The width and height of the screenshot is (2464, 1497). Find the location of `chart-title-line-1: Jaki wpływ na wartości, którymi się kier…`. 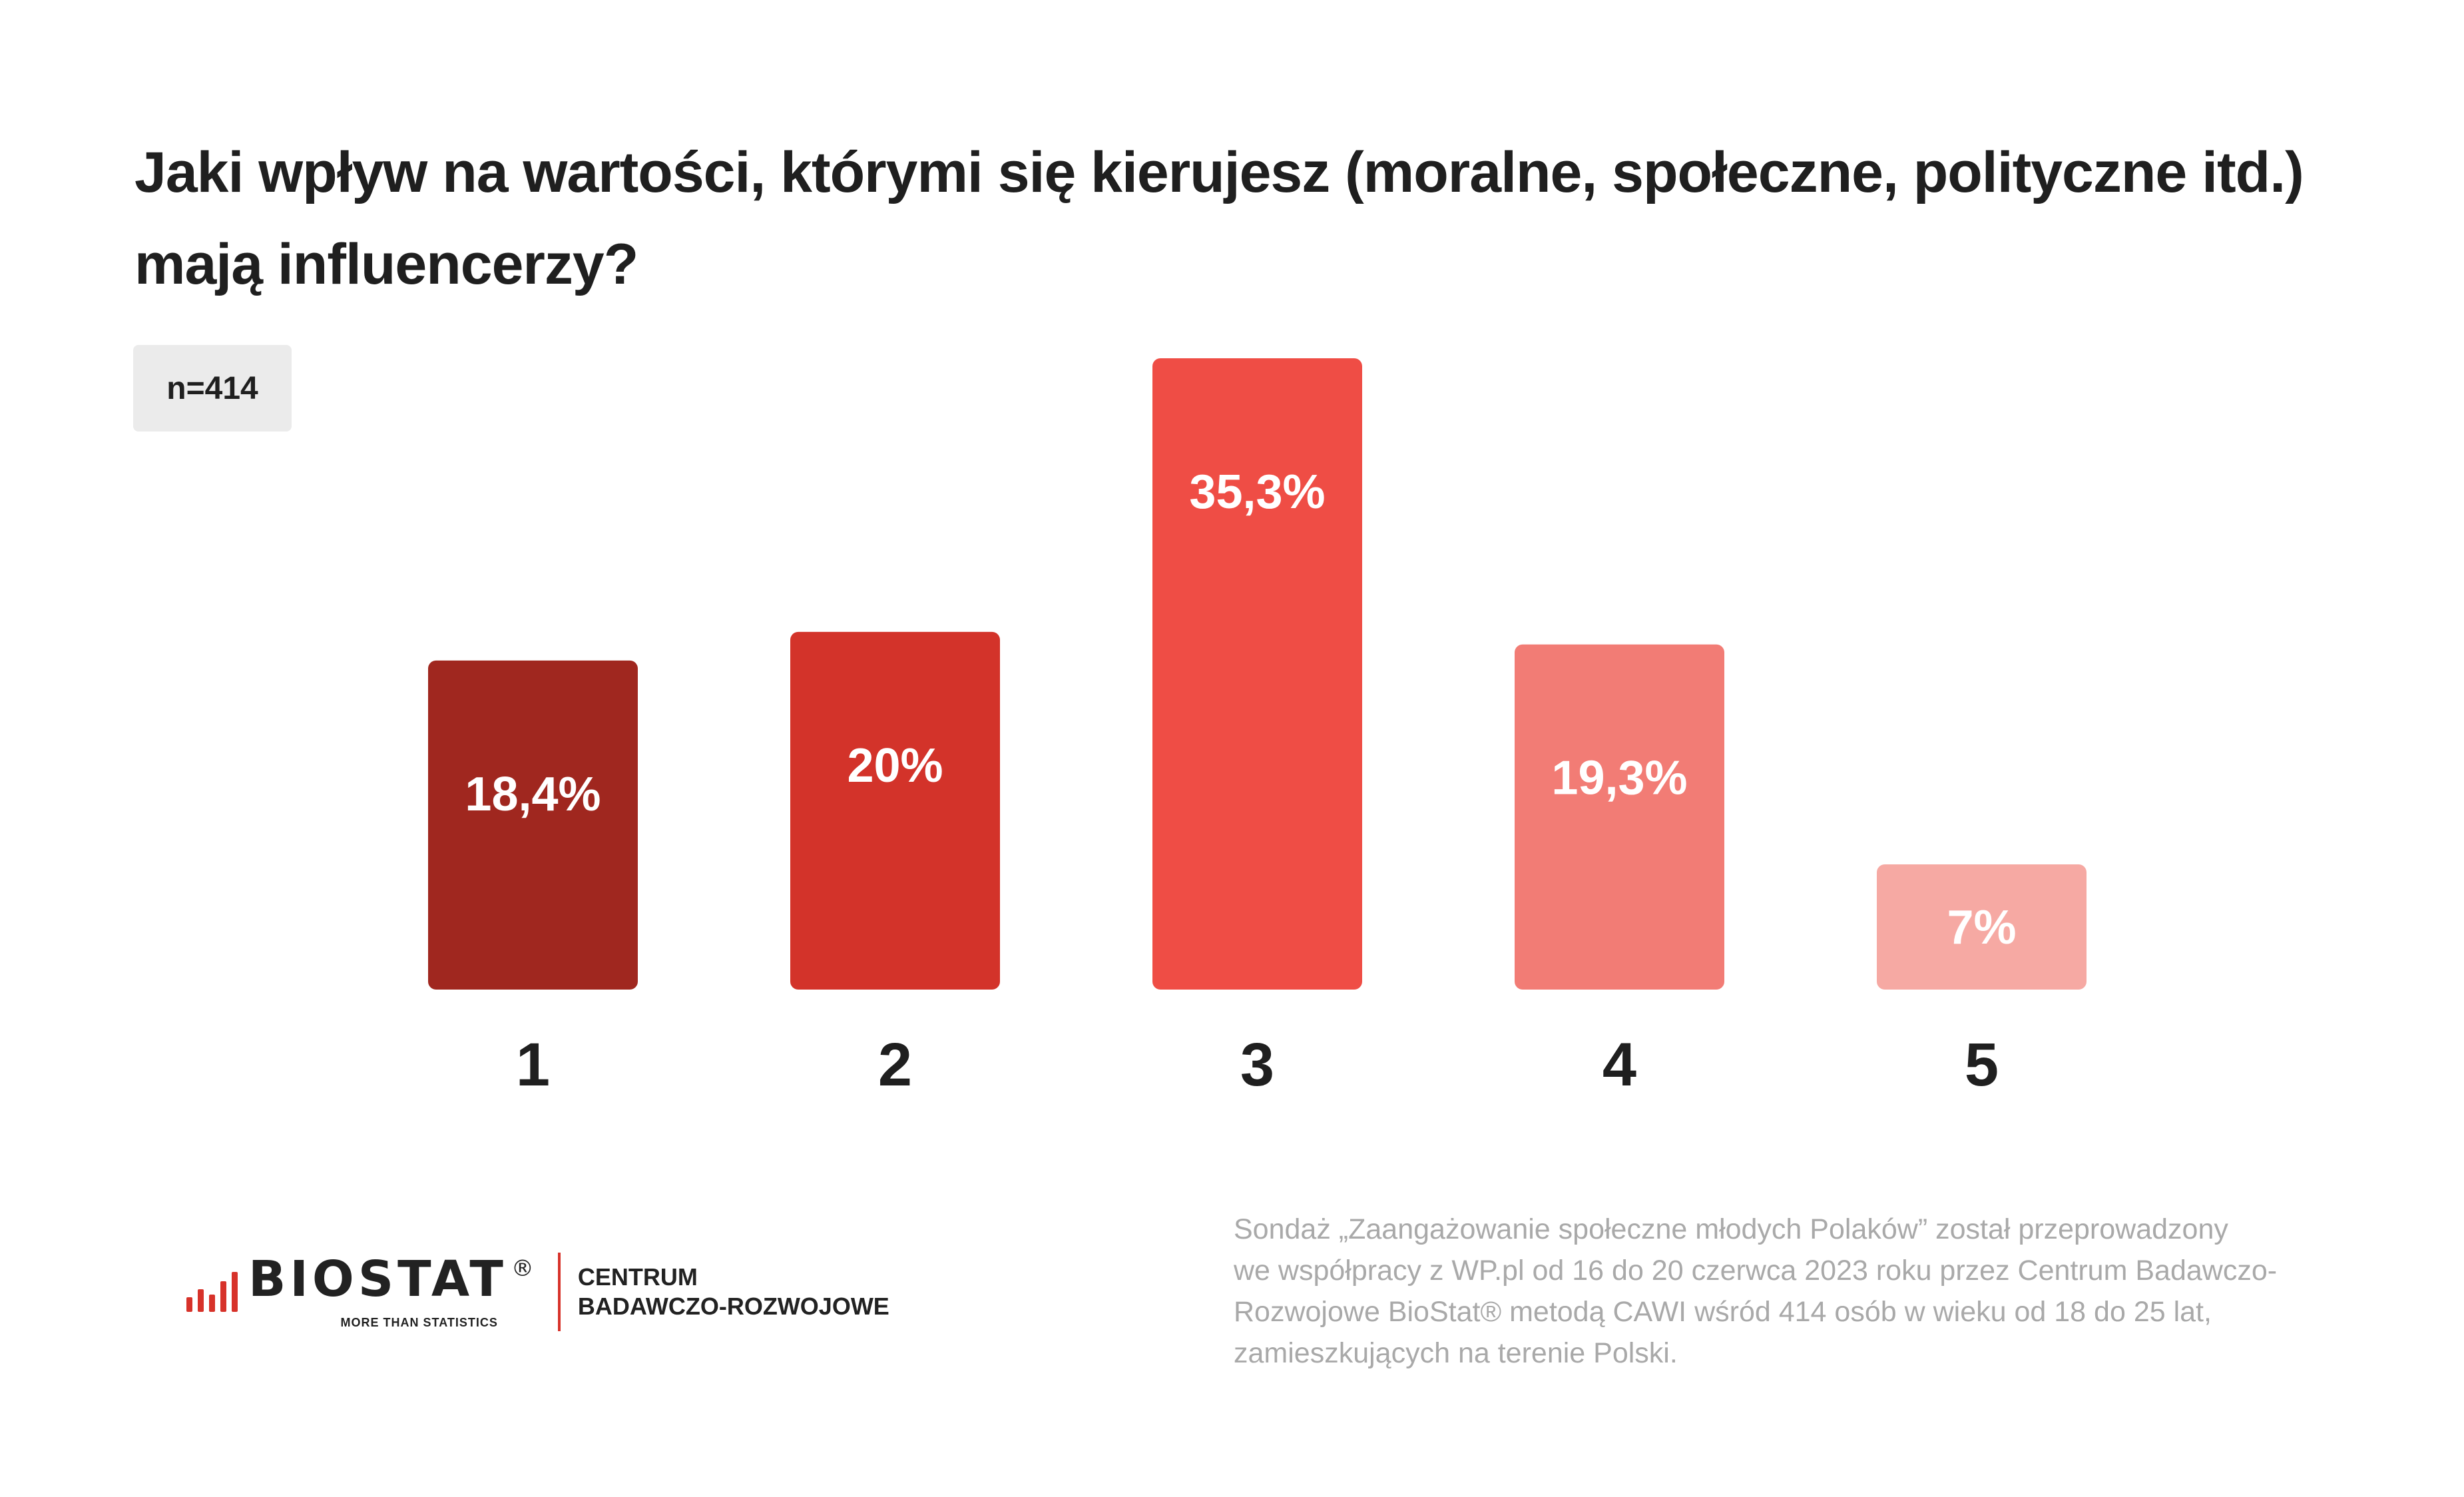

chart-title-line-1: Jaki wpływ na wartości, którymi się kier… is located at coordinates (1219, 172).